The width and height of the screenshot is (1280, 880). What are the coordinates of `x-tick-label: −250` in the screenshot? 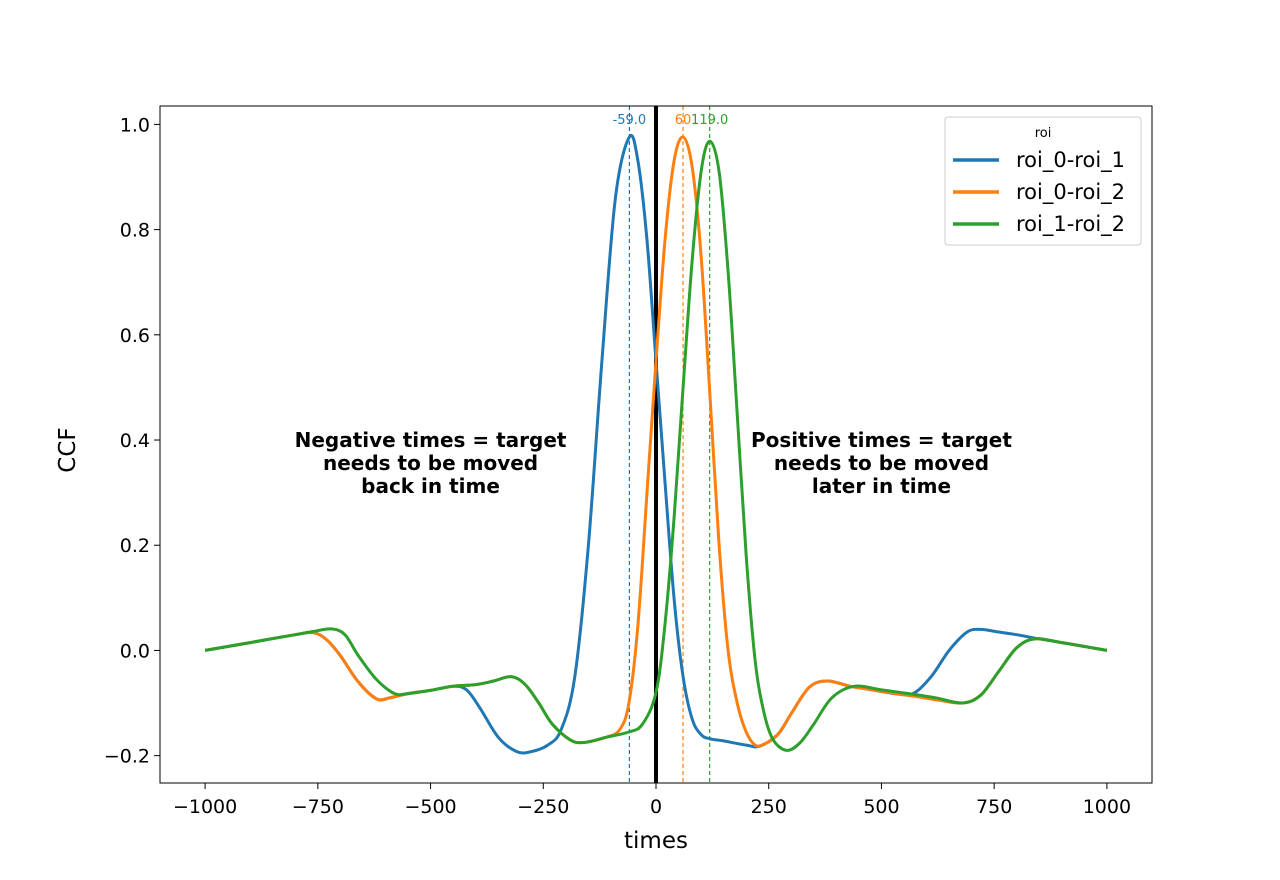 It's located at (543, 807).